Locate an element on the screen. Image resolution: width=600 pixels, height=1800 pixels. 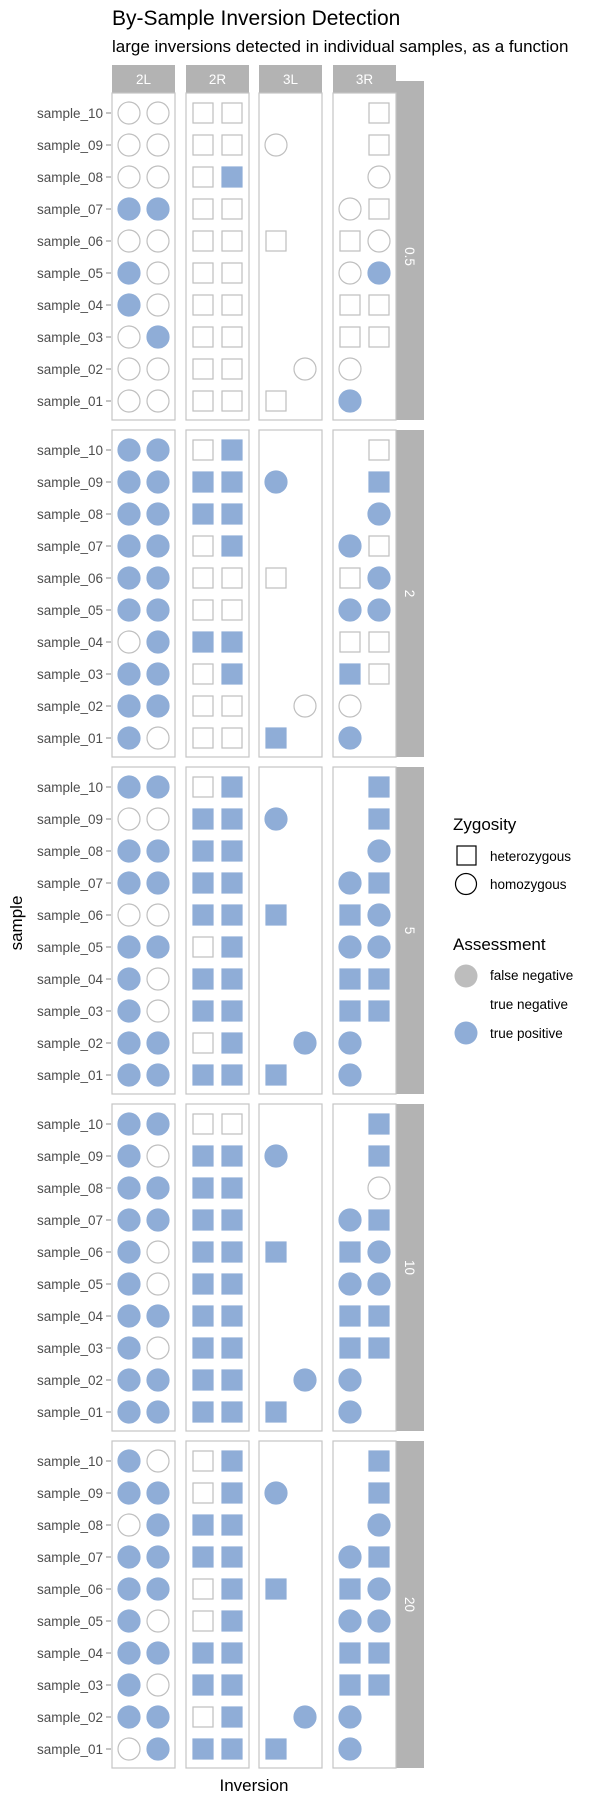
legend-heterozygous-label: heterozygous is located at coordinates (530, 856).